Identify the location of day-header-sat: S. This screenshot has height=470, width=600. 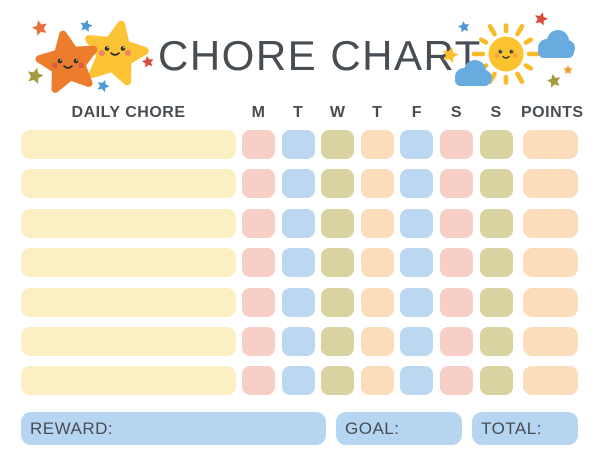
(456, 112).